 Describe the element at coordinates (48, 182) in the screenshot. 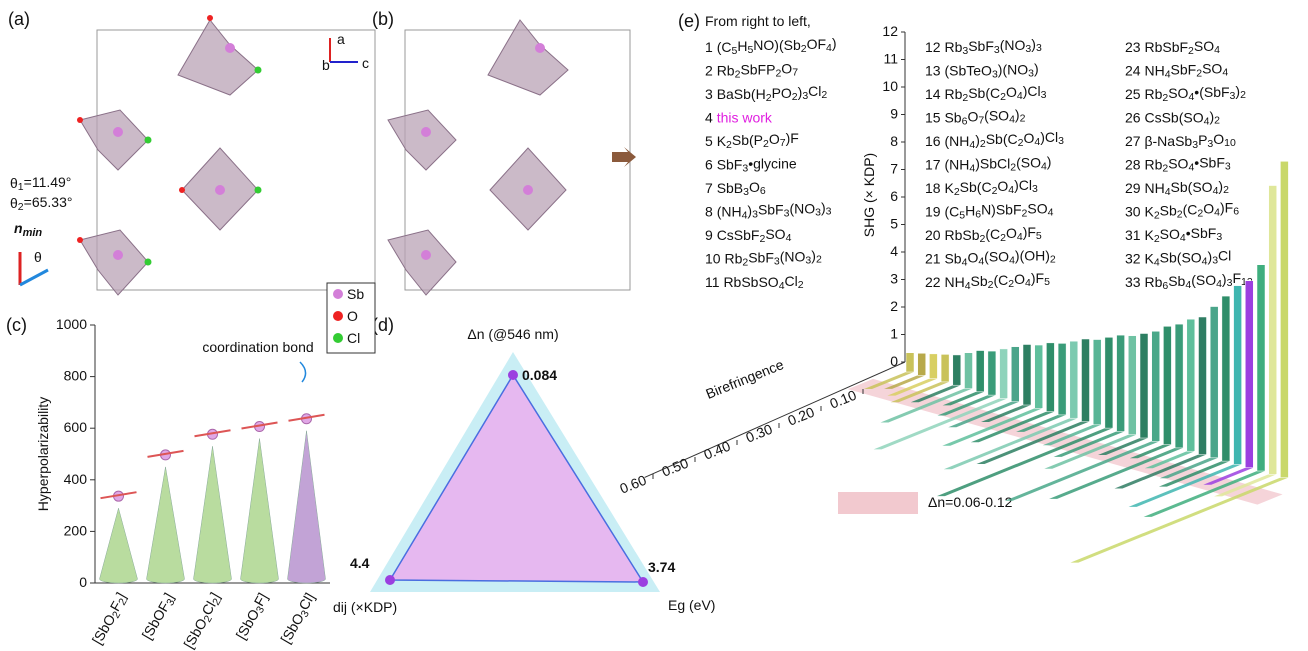

I see `text-run: =11.49°` at that location.